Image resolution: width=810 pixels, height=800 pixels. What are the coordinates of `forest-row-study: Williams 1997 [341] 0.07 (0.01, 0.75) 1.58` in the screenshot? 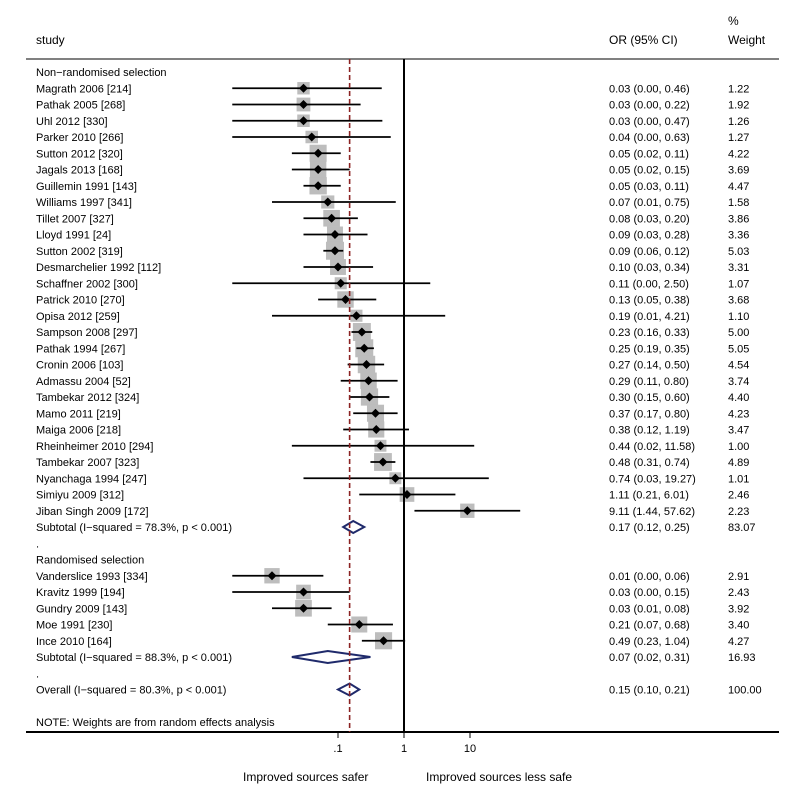 It's located at (392, 202).